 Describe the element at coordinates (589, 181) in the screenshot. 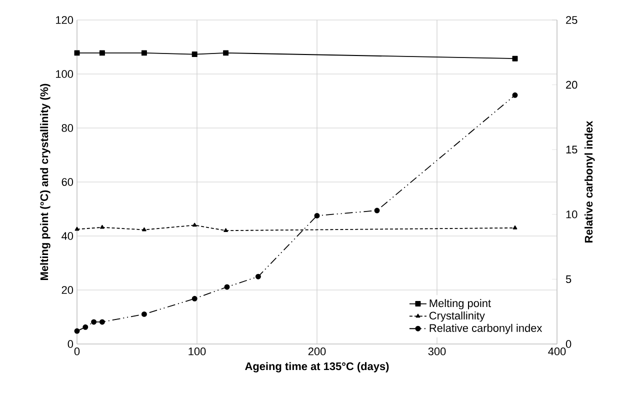

I see `y2-axis-title: Relative carbonyl index` at that location.